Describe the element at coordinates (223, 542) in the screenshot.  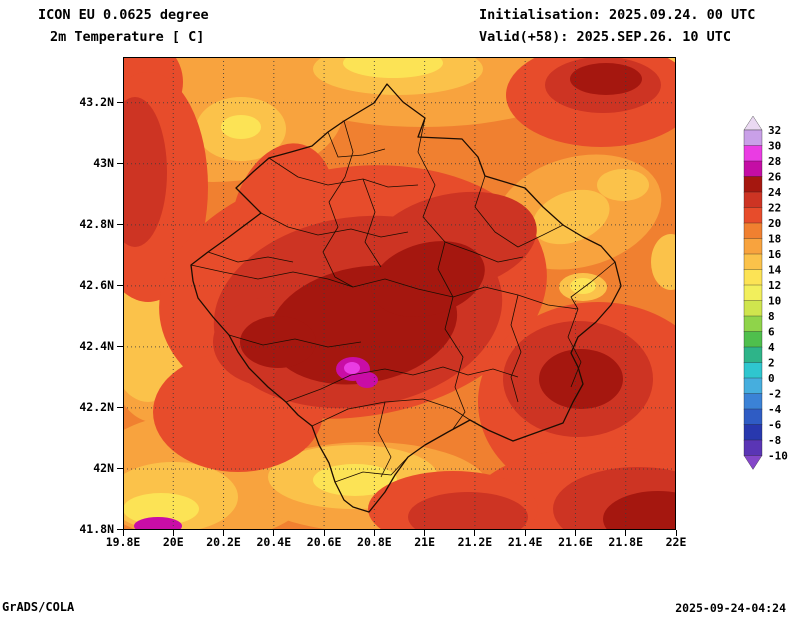
I see `x-tick-label: 20.2E` at that location.